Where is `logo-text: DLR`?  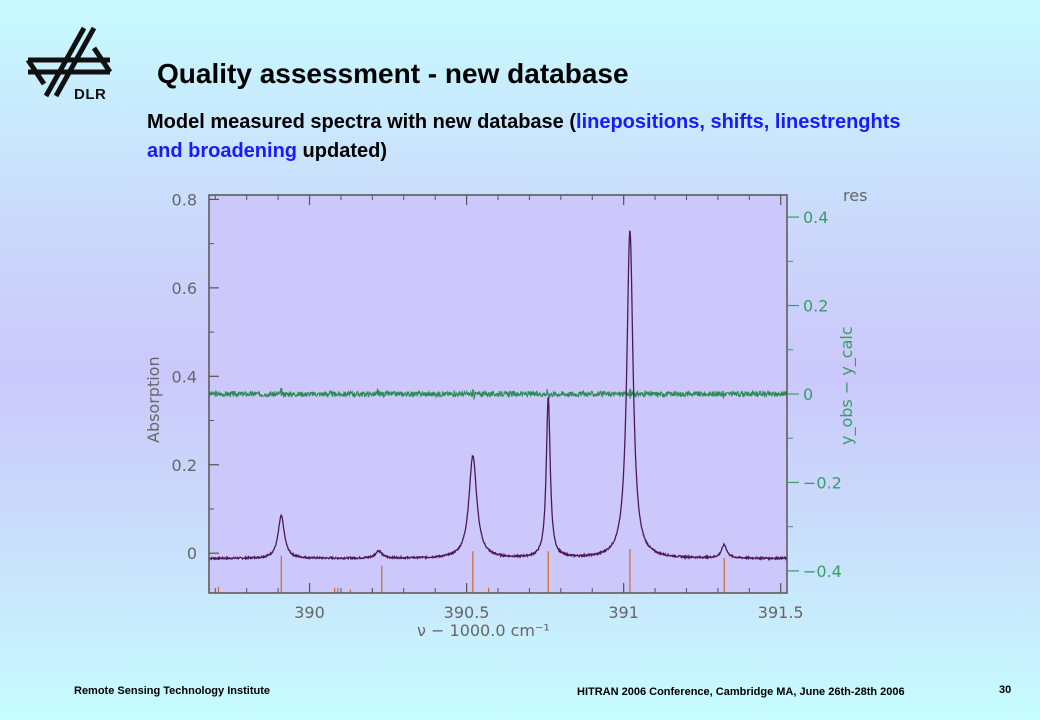
logo-text: DLR is located at coordinates (90, 94).